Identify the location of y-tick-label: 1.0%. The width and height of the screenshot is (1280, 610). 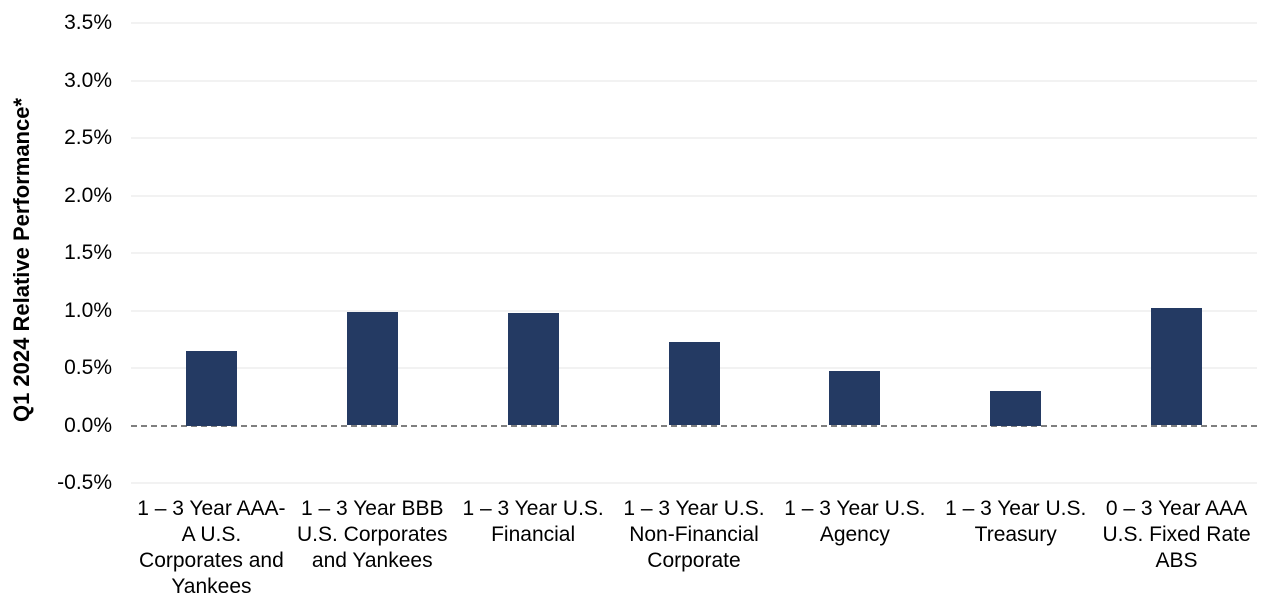
(88, 310).